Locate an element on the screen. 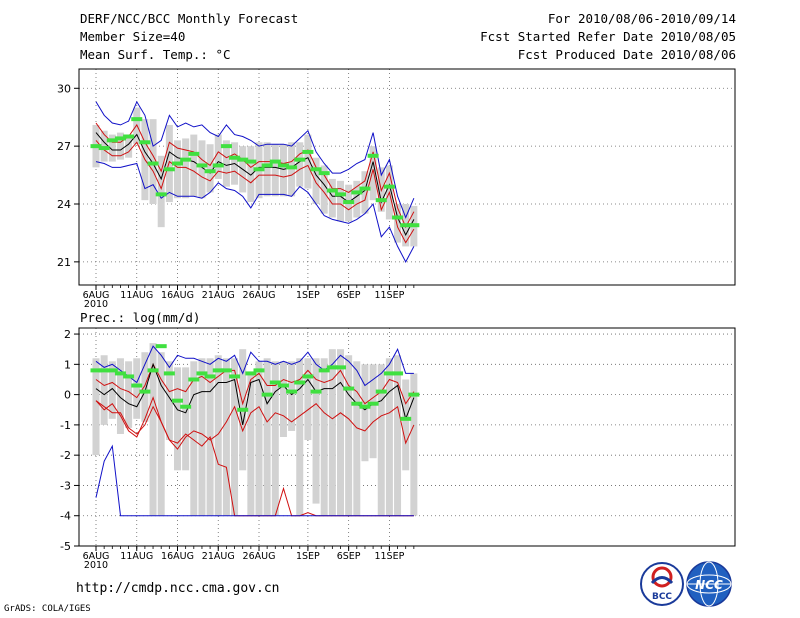 The width and height of the screenshot is (800, 618). x-tick-label: 26AUG is located at coordinates (259, 556).